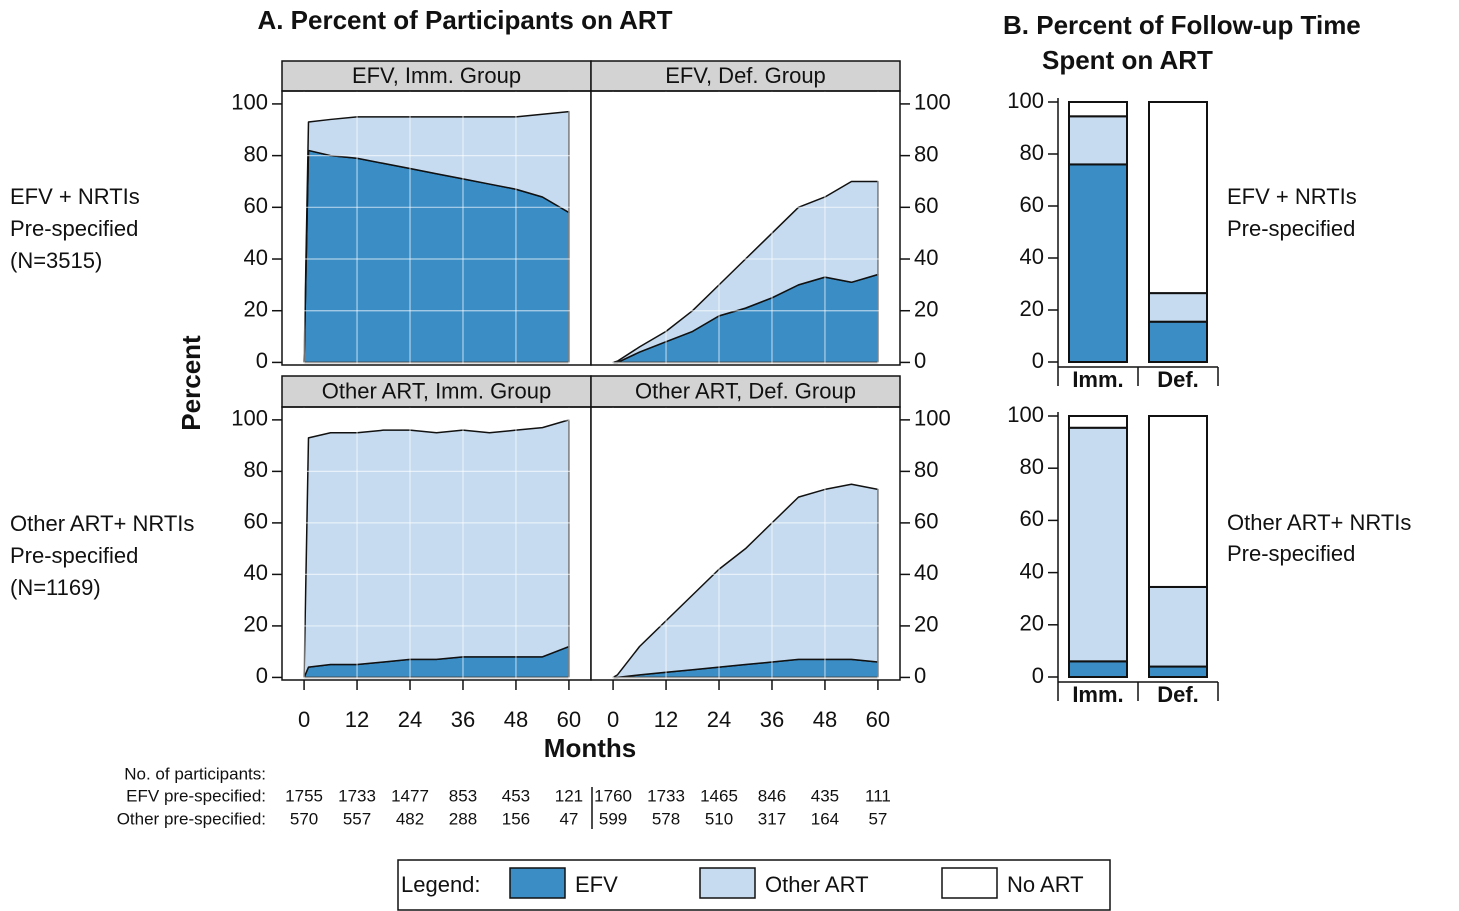  What do you see at coordinates (878, 795) in the screenshot?
I see `risk-count: 111` at bounding box center [878, 795].